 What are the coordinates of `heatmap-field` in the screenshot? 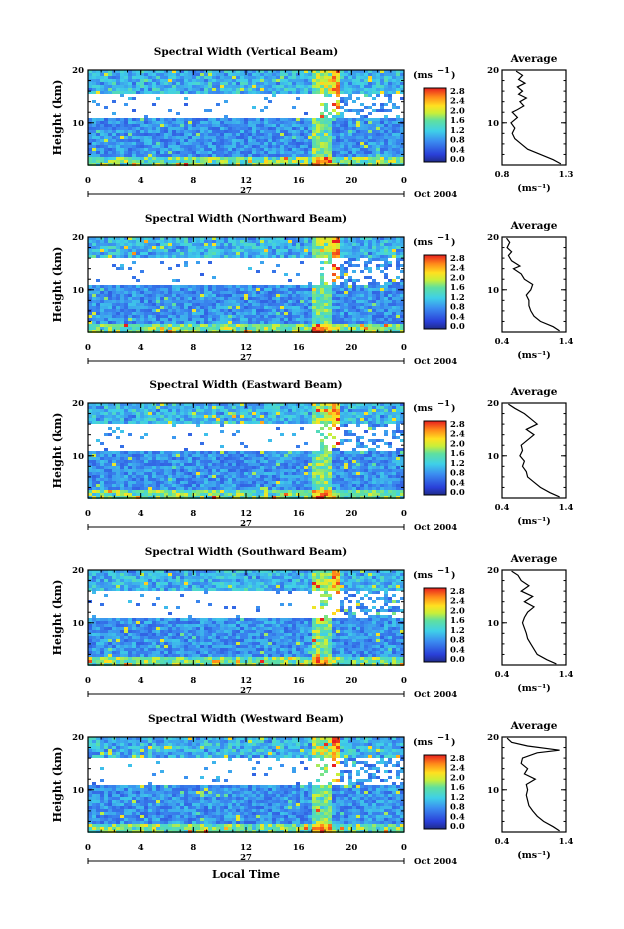 It's located at (246, 451).